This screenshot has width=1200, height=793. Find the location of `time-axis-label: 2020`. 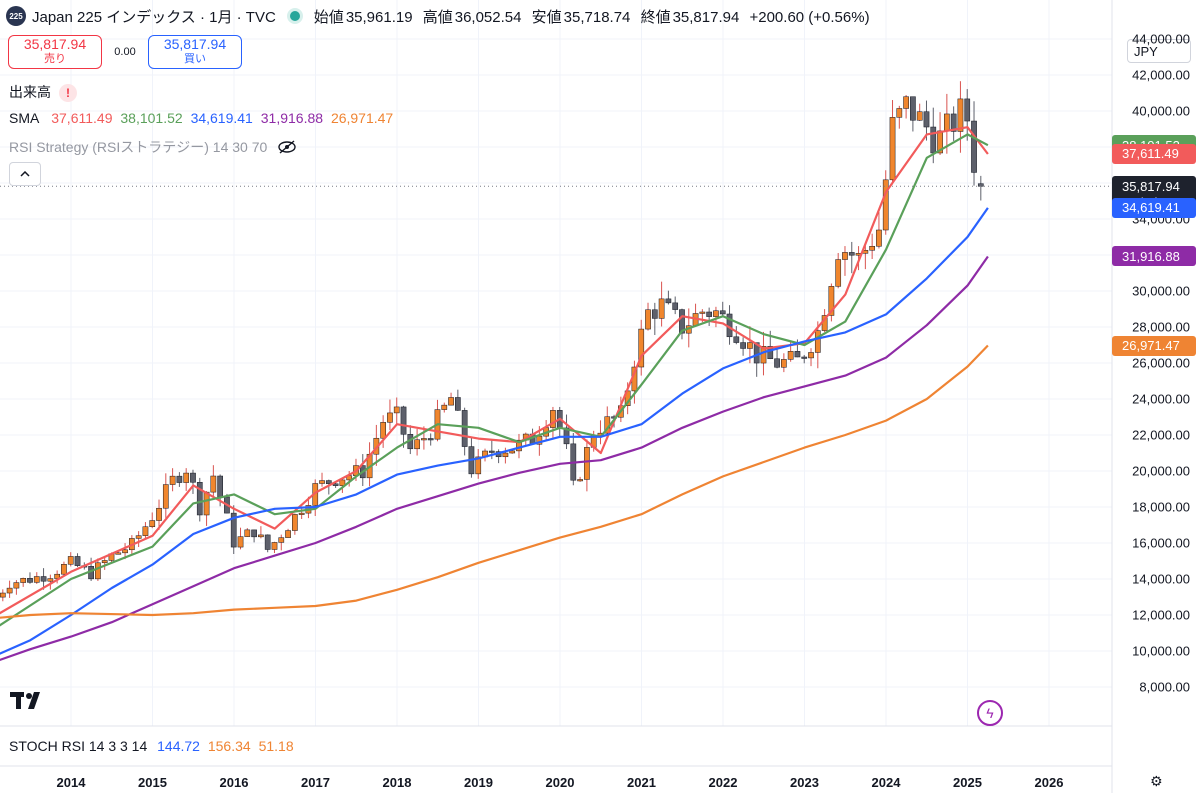

time-axis-label: 2020 is located at coordinates (560, 782).